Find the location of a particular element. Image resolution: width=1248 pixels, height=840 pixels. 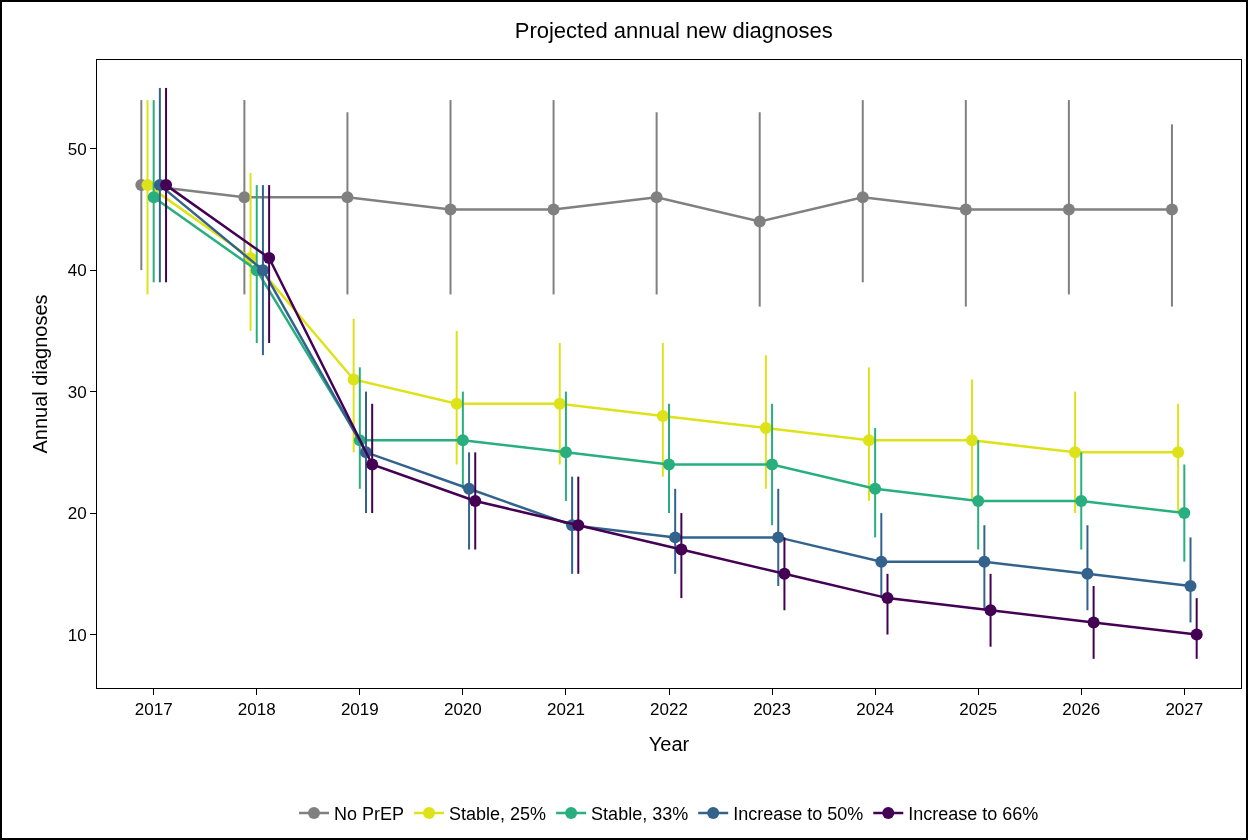

x-axis-title: Year is located at coordinates (669, 743).